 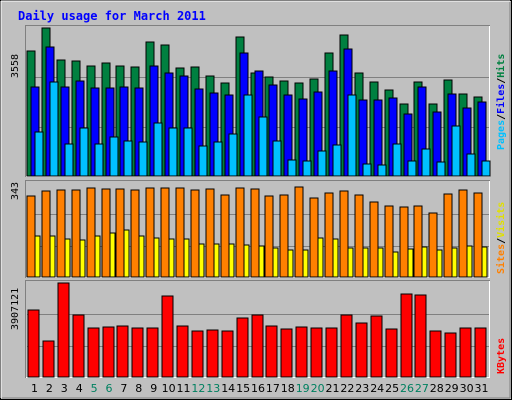 What do you see at coordinates (228, 388) in the screenshot?
I see `day-label-14: 14` at bounding box center [228, 388].